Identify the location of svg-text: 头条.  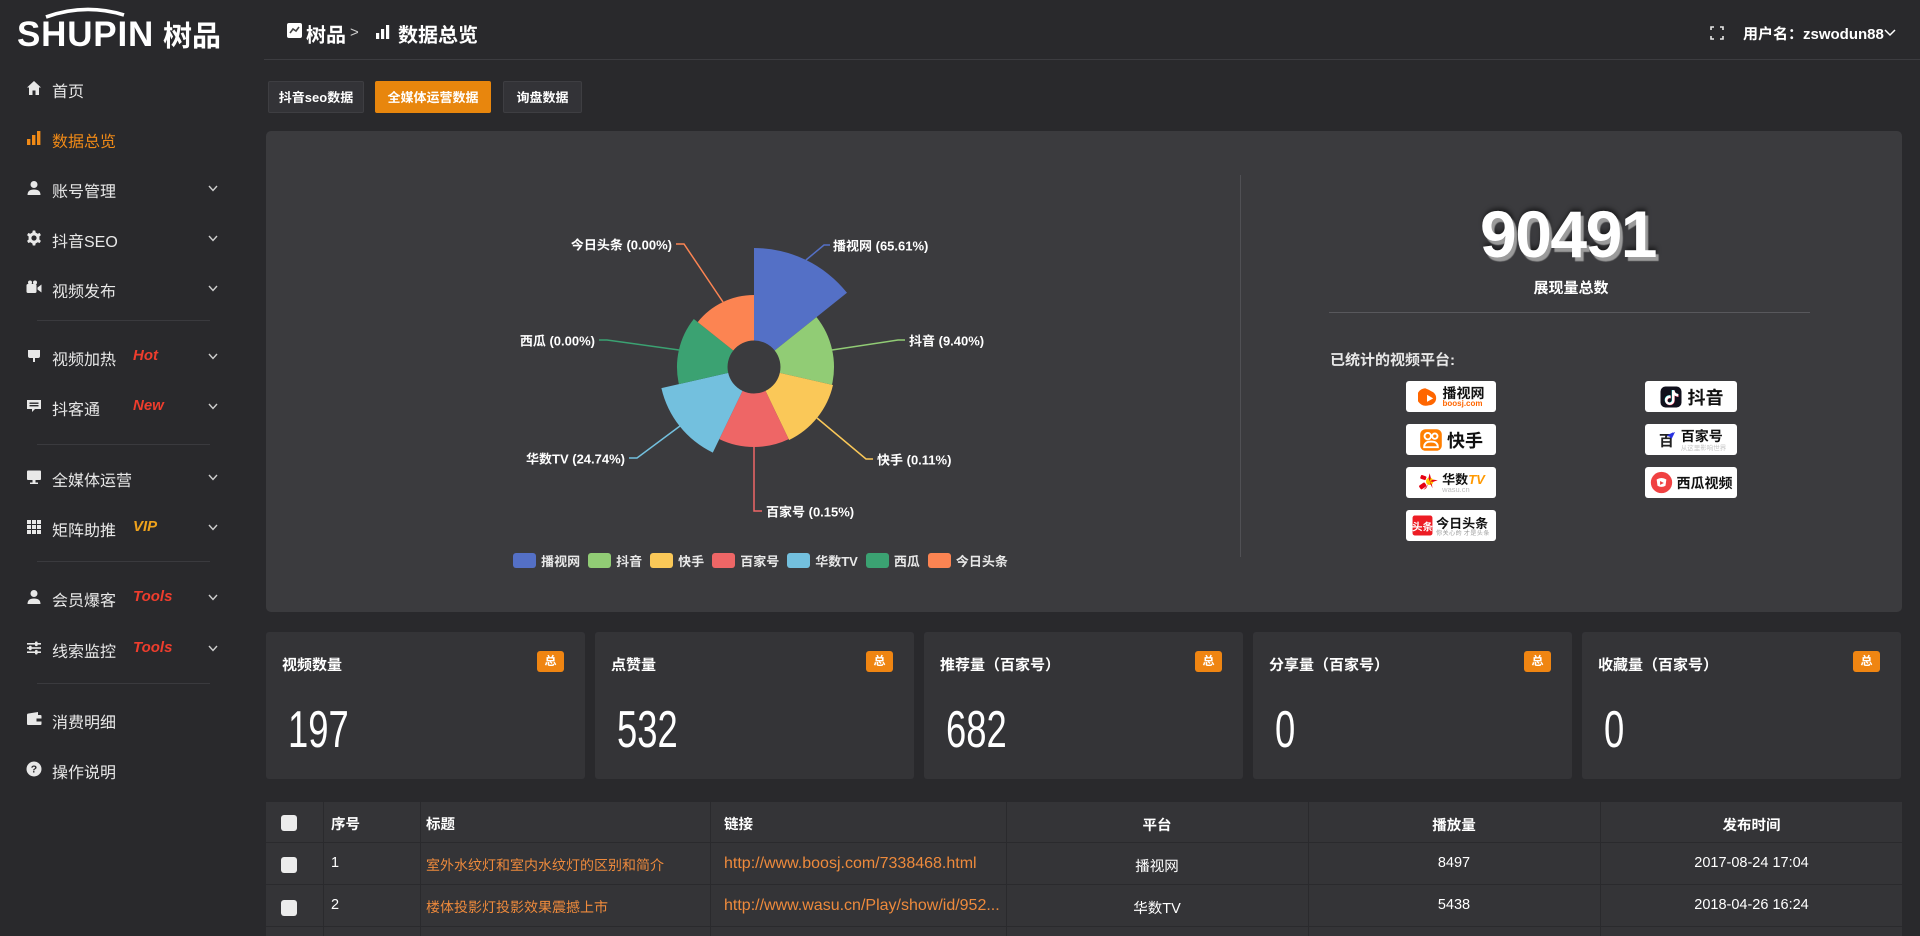
(1422, 526).